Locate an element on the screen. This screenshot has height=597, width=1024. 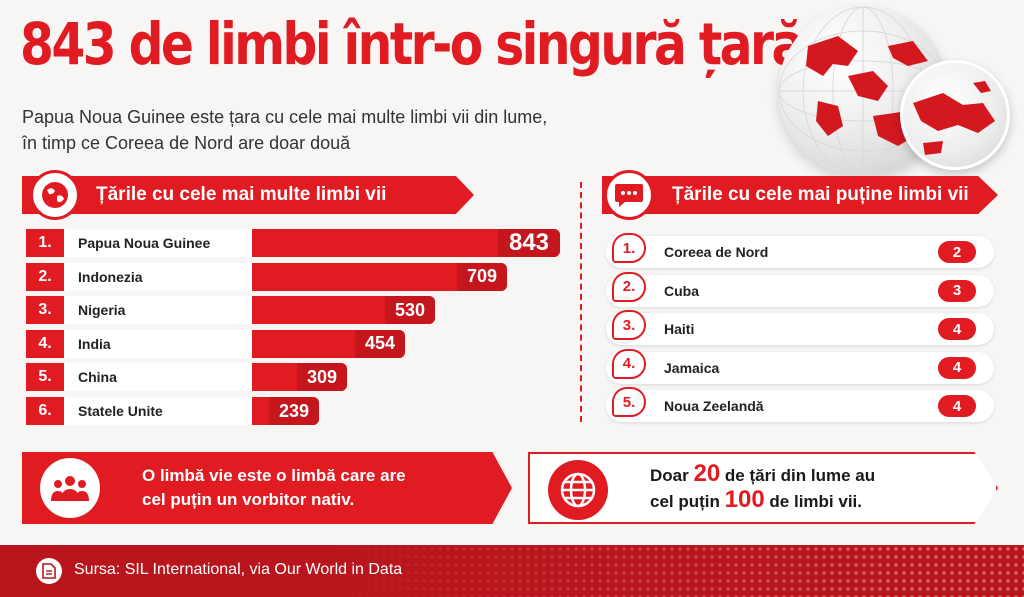
subtitle-line-2: în timp ce Coreea de Nord are doar două is located at coordinates (186, 143).